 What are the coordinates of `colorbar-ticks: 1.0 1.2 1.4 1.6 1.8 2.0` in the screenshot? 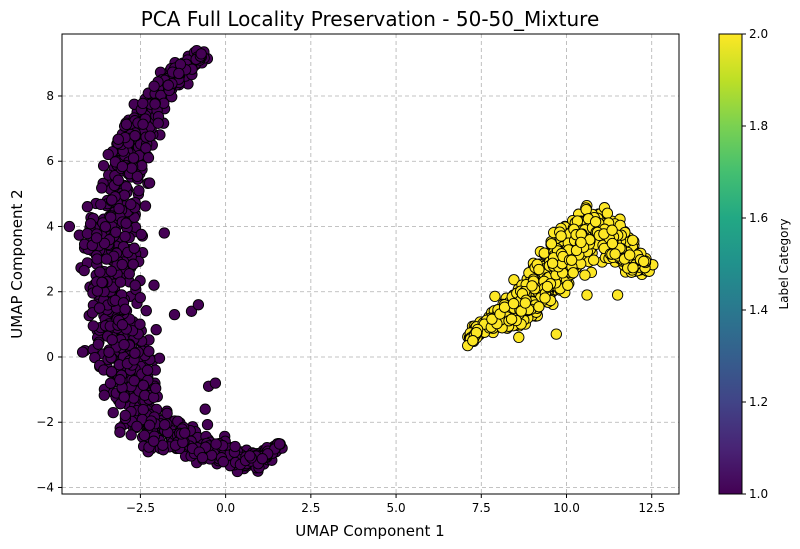 It's located at (755, 264).